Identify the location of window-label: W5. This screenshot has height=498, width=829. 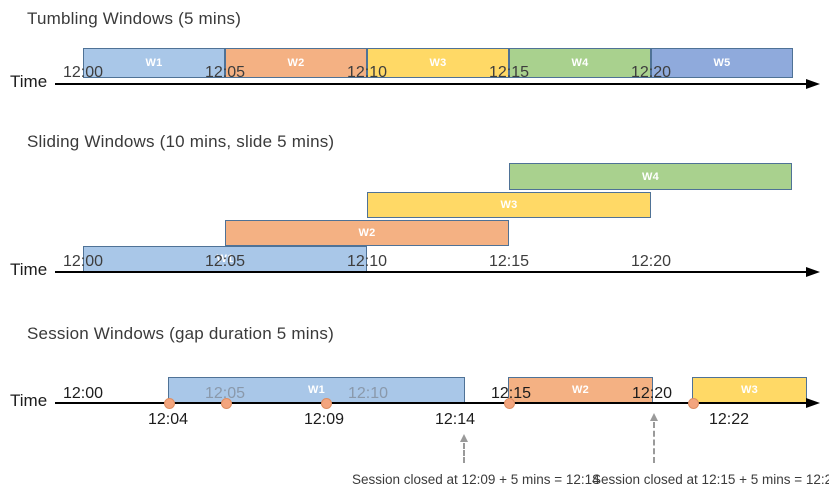
(722, 63).